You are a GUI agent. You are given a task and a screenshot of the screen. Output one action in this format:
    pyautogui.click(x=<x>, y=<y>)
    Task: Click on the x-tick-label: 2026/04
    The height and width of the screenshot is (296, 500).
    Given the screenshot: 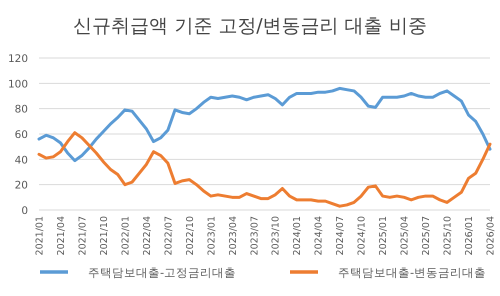 What is the action you would take?
    pyautogui.click(x=491, y=236)
    